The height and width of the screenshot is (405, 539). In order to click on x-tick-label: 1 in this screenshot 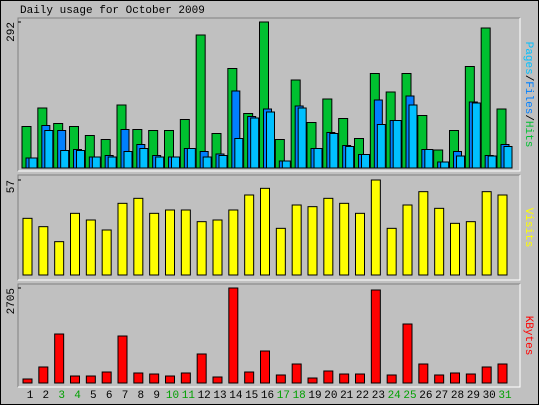, I will do `click(30, 396)`.